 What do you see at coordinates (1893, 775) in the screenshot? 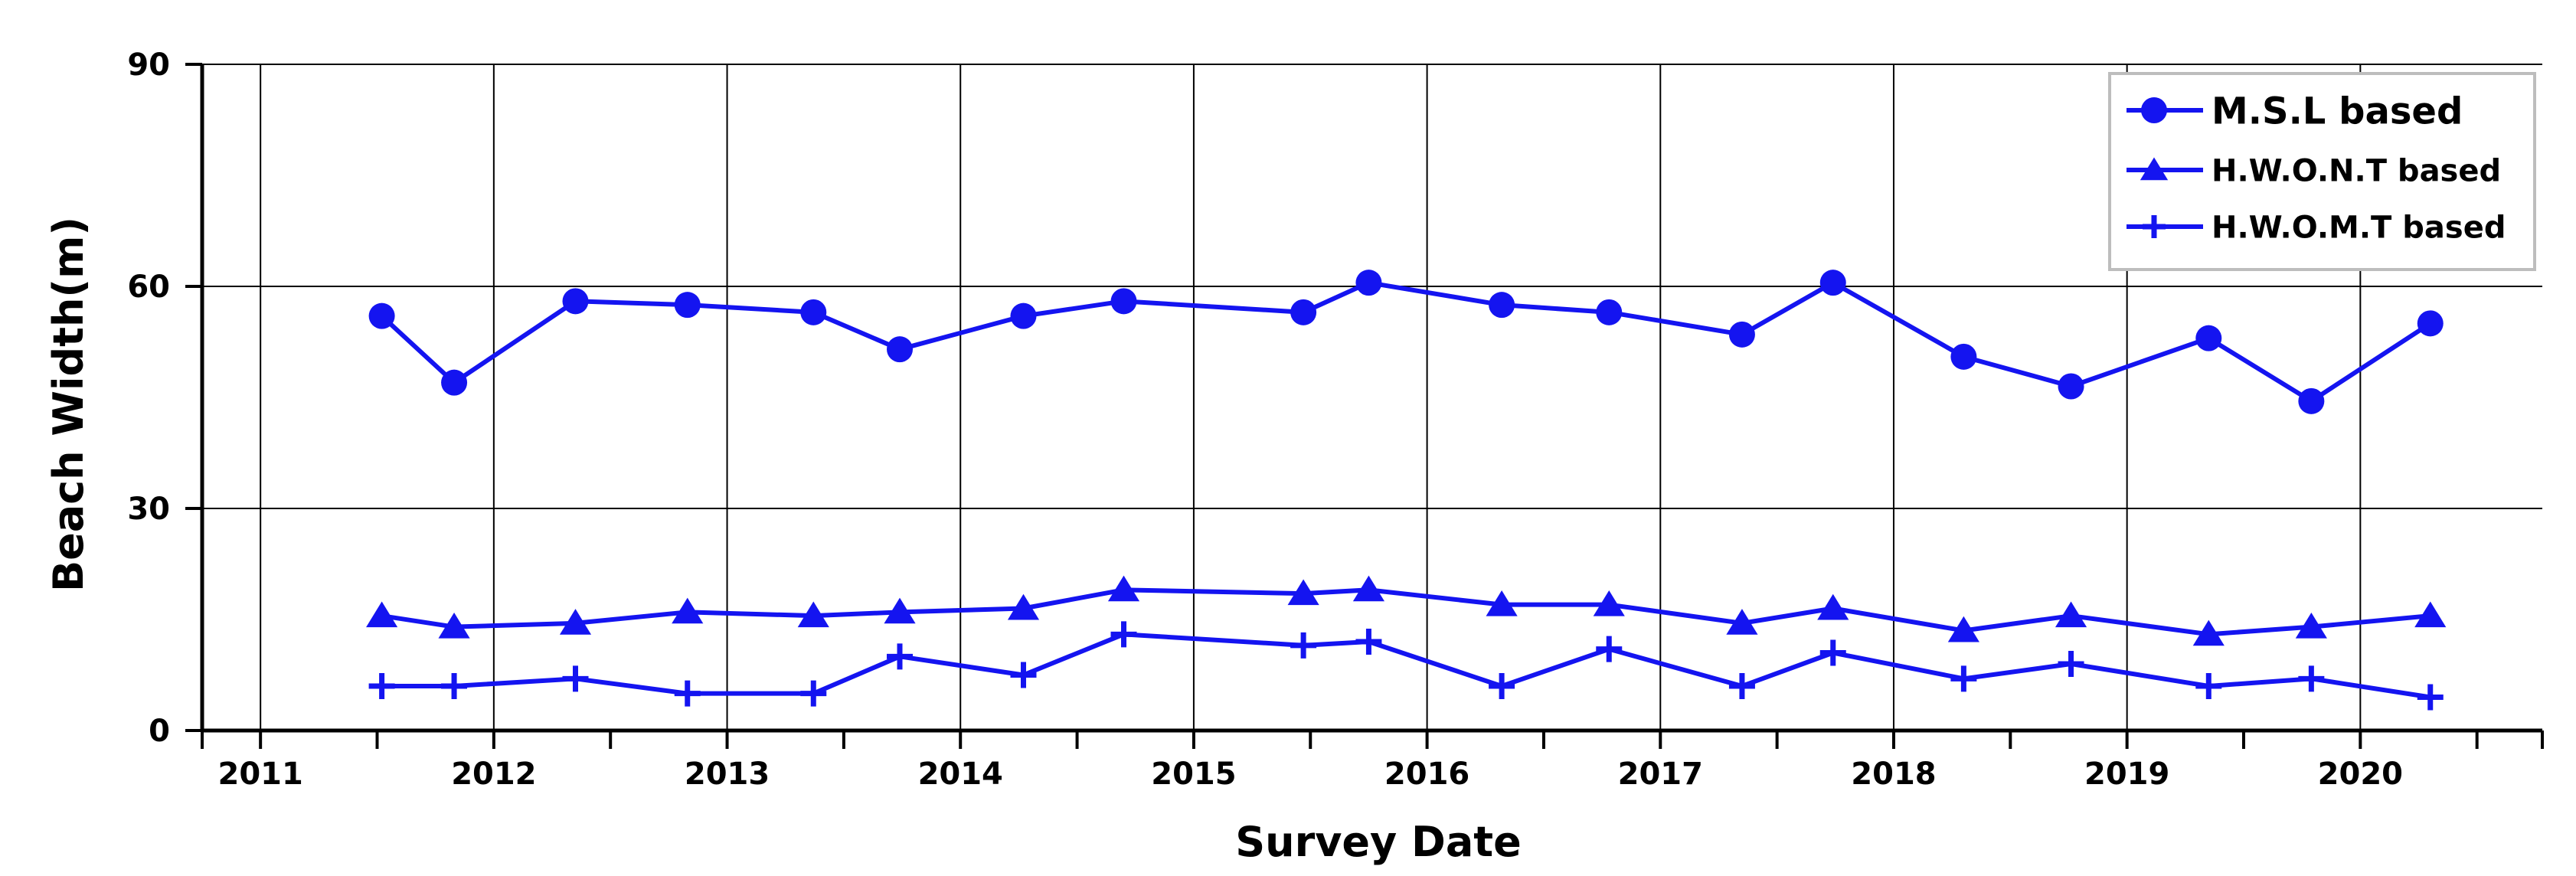
I see `x-tick-label: 2018` at bounding box center [1893, 775].